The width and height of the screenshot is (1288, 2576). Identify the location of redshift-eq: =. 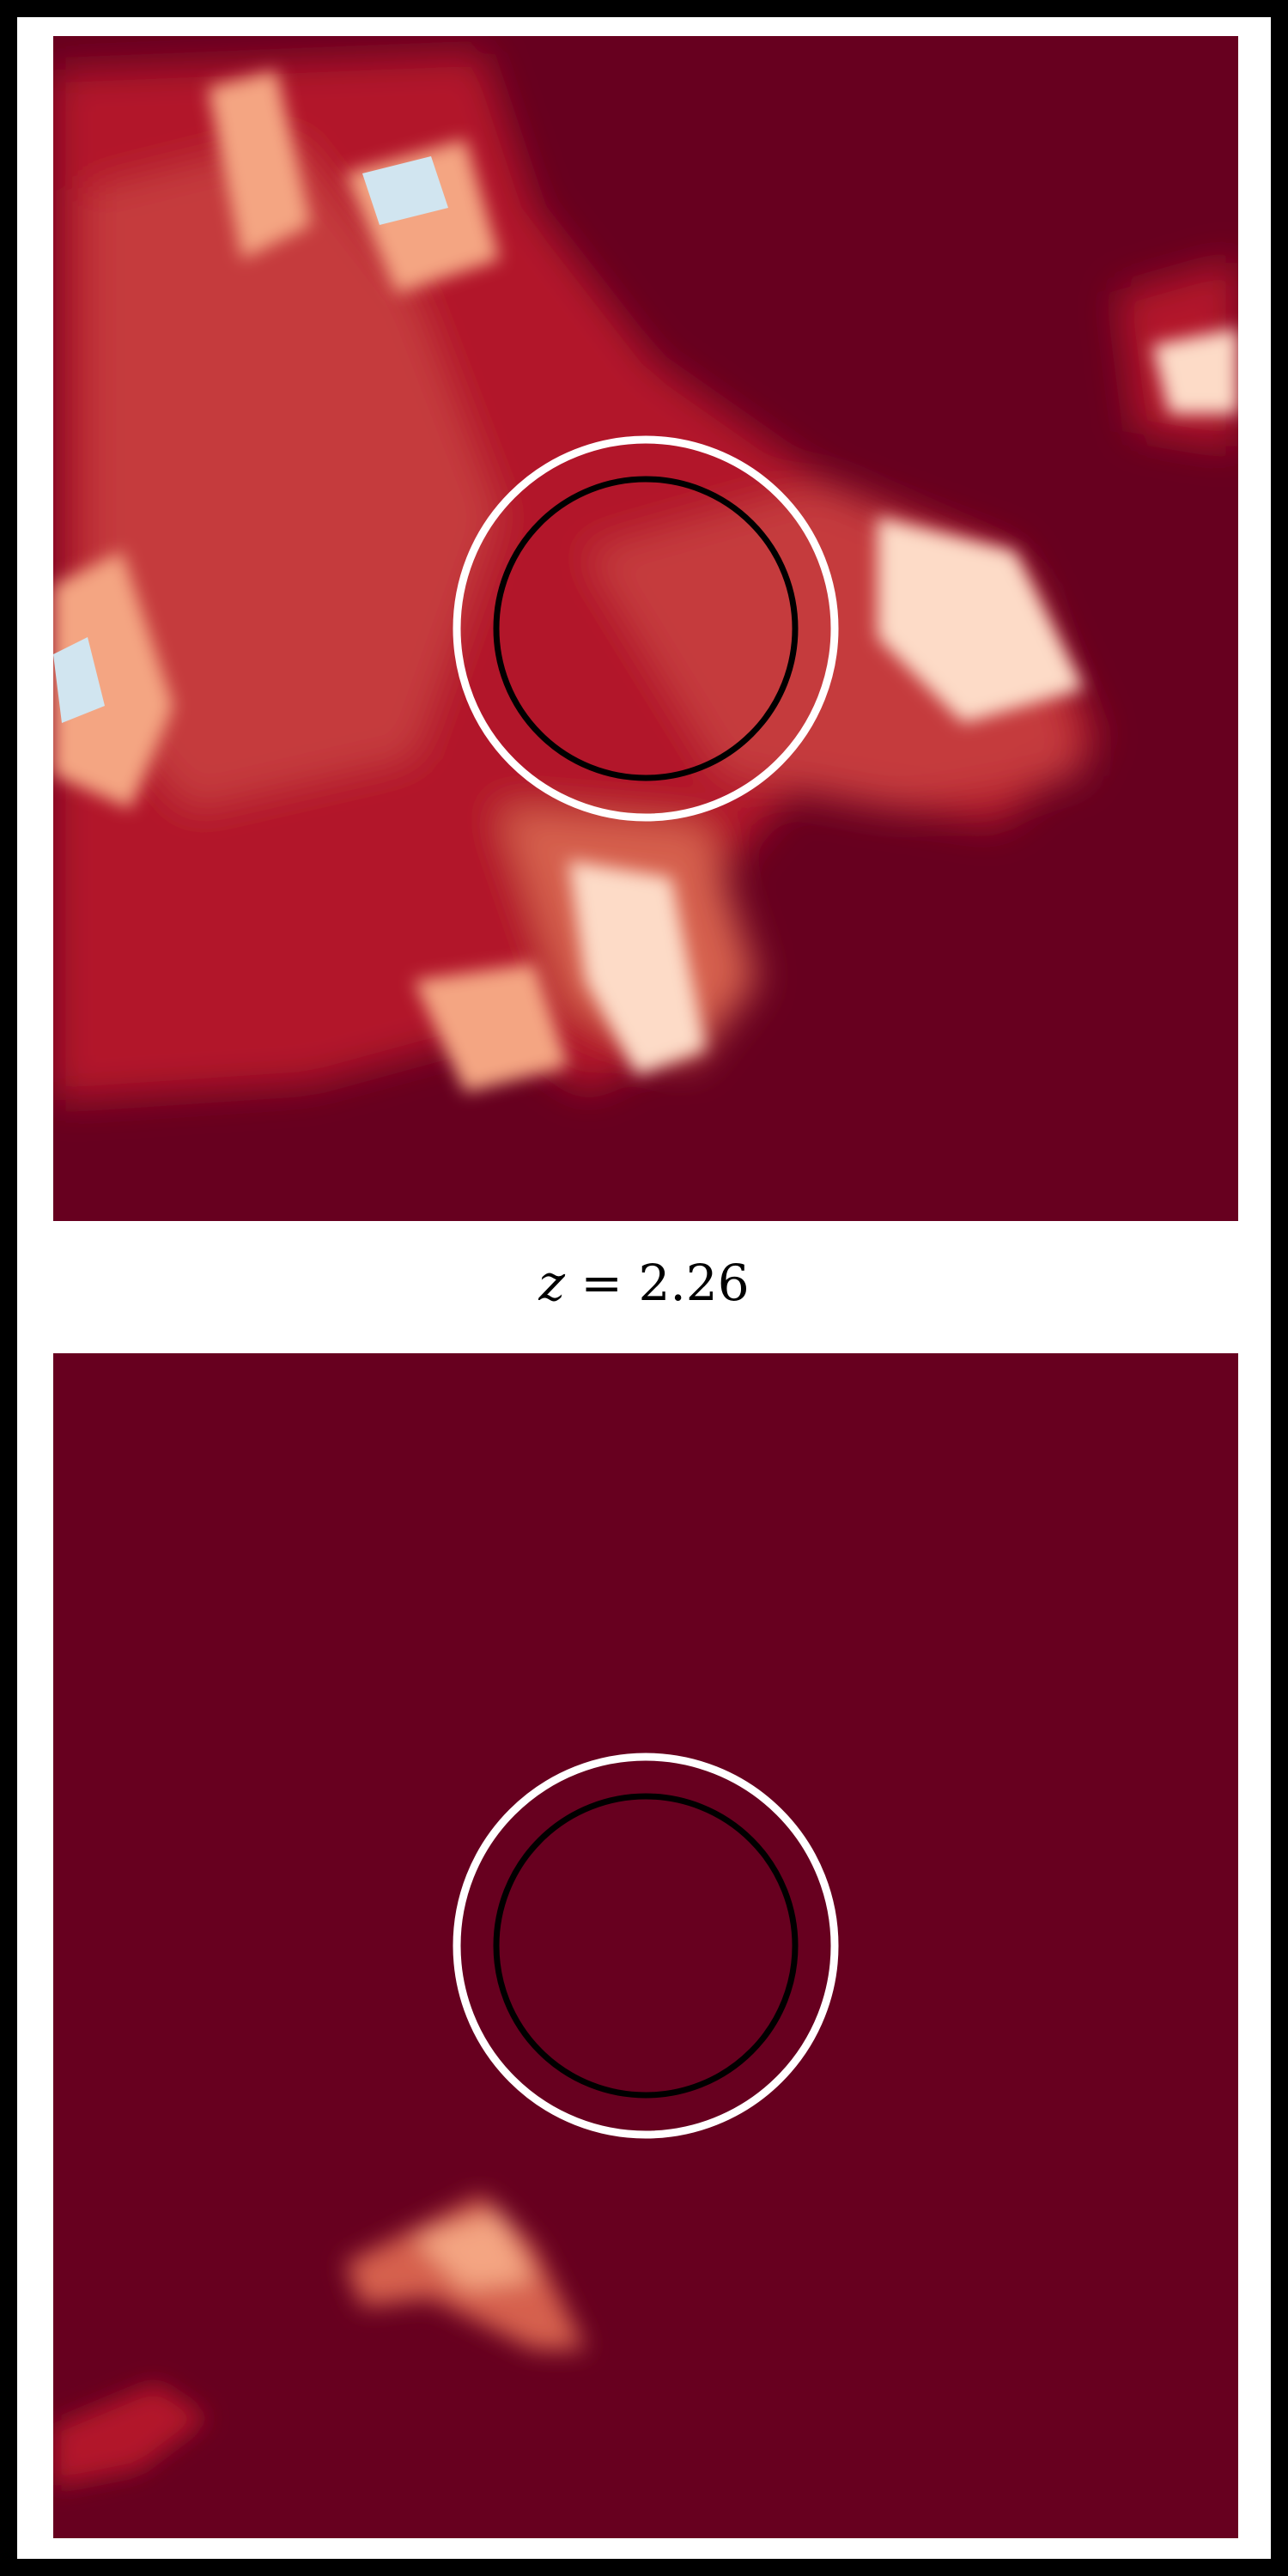
(601, 1283).